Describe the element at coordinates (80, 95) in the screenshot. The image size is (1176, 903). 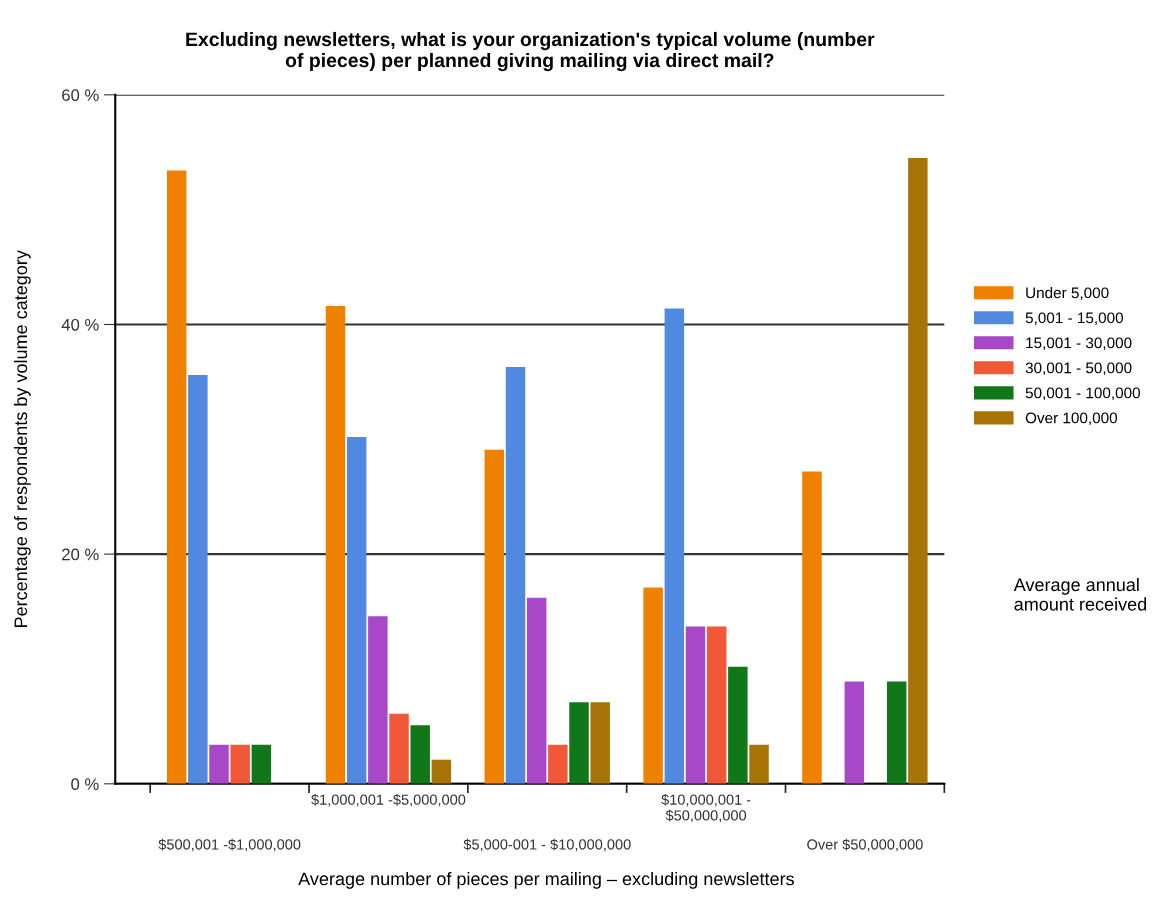
I see `y-tick-label: 60 %` at that location.